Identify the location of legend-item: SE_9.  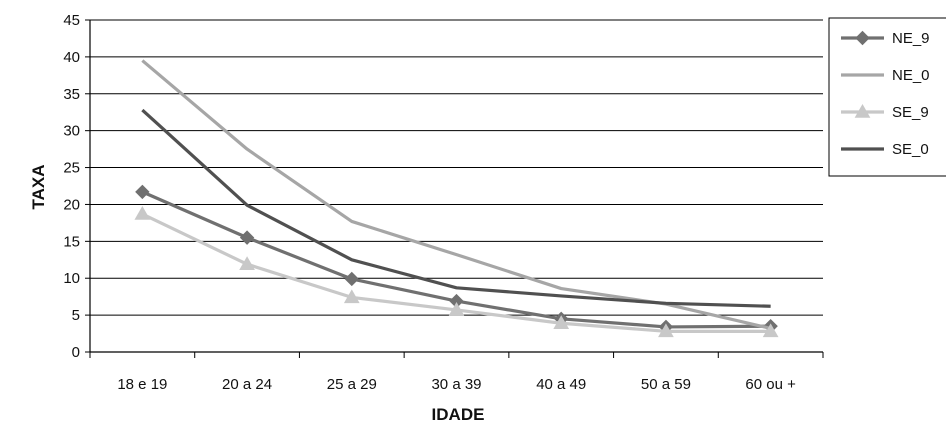
(885, 112).